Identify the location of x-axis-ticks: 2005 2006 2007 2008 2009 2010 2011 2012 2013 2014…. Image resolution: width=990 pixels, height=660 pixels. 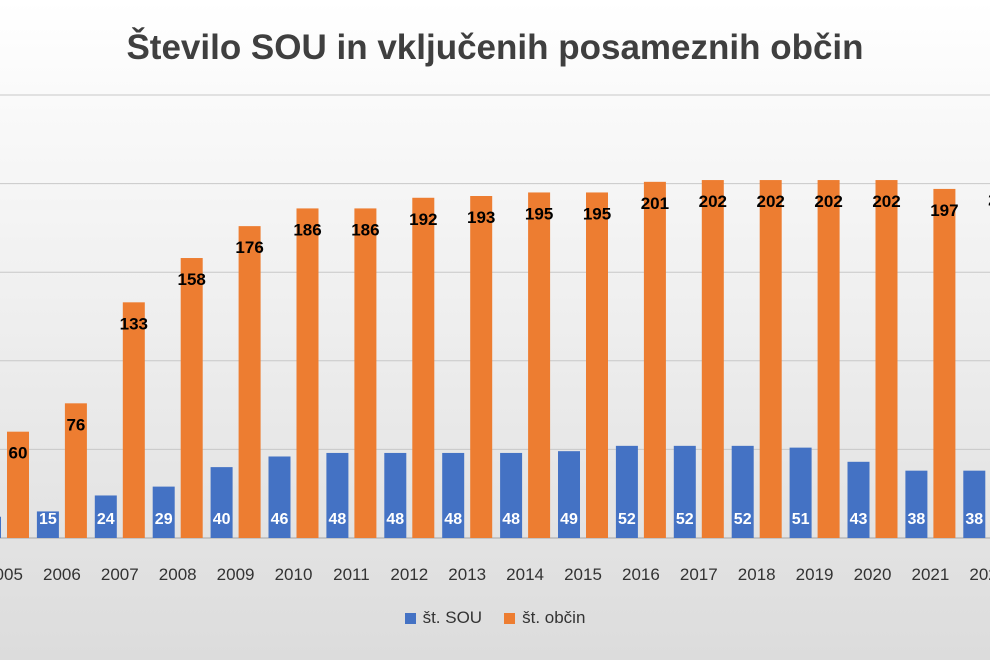
(495, 574).